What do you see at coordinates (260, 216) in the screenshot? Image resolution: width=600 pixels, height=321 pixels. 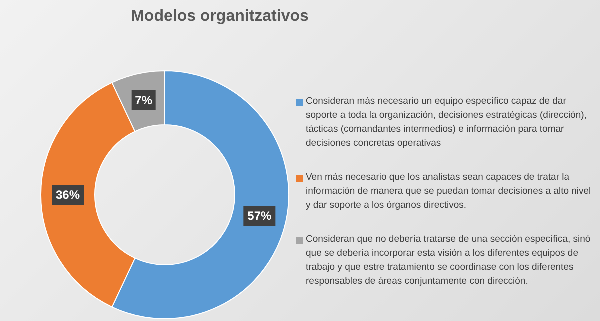 I see `data-label: 57%` at bounding box center [260, 216].